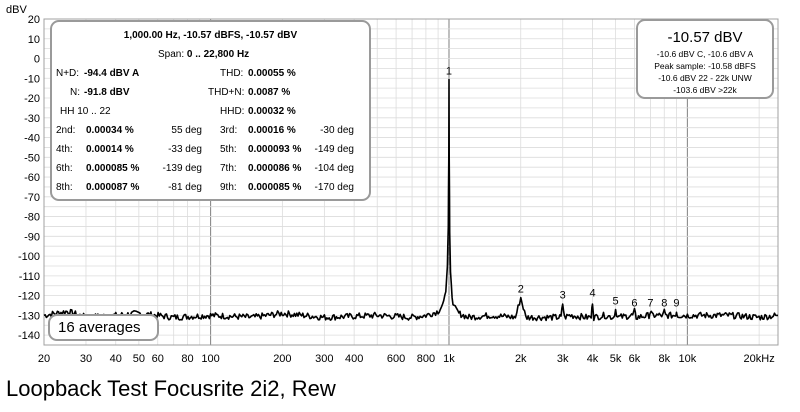 The height and width of the screenshot is (412, 800). Describe the element at coordinates (334, 149) in the screenshot. I see `harmonic-phase: -149 deg` at that location.